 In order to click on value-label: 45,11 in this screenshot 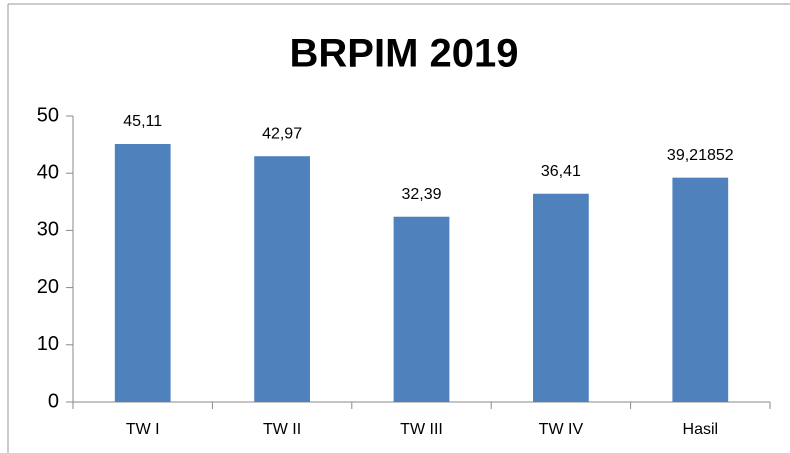, I will do `click(142, 121)`.